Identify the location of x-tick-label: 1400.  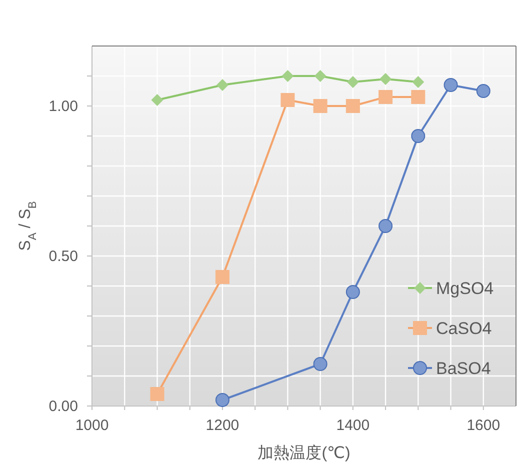
(353, 425).